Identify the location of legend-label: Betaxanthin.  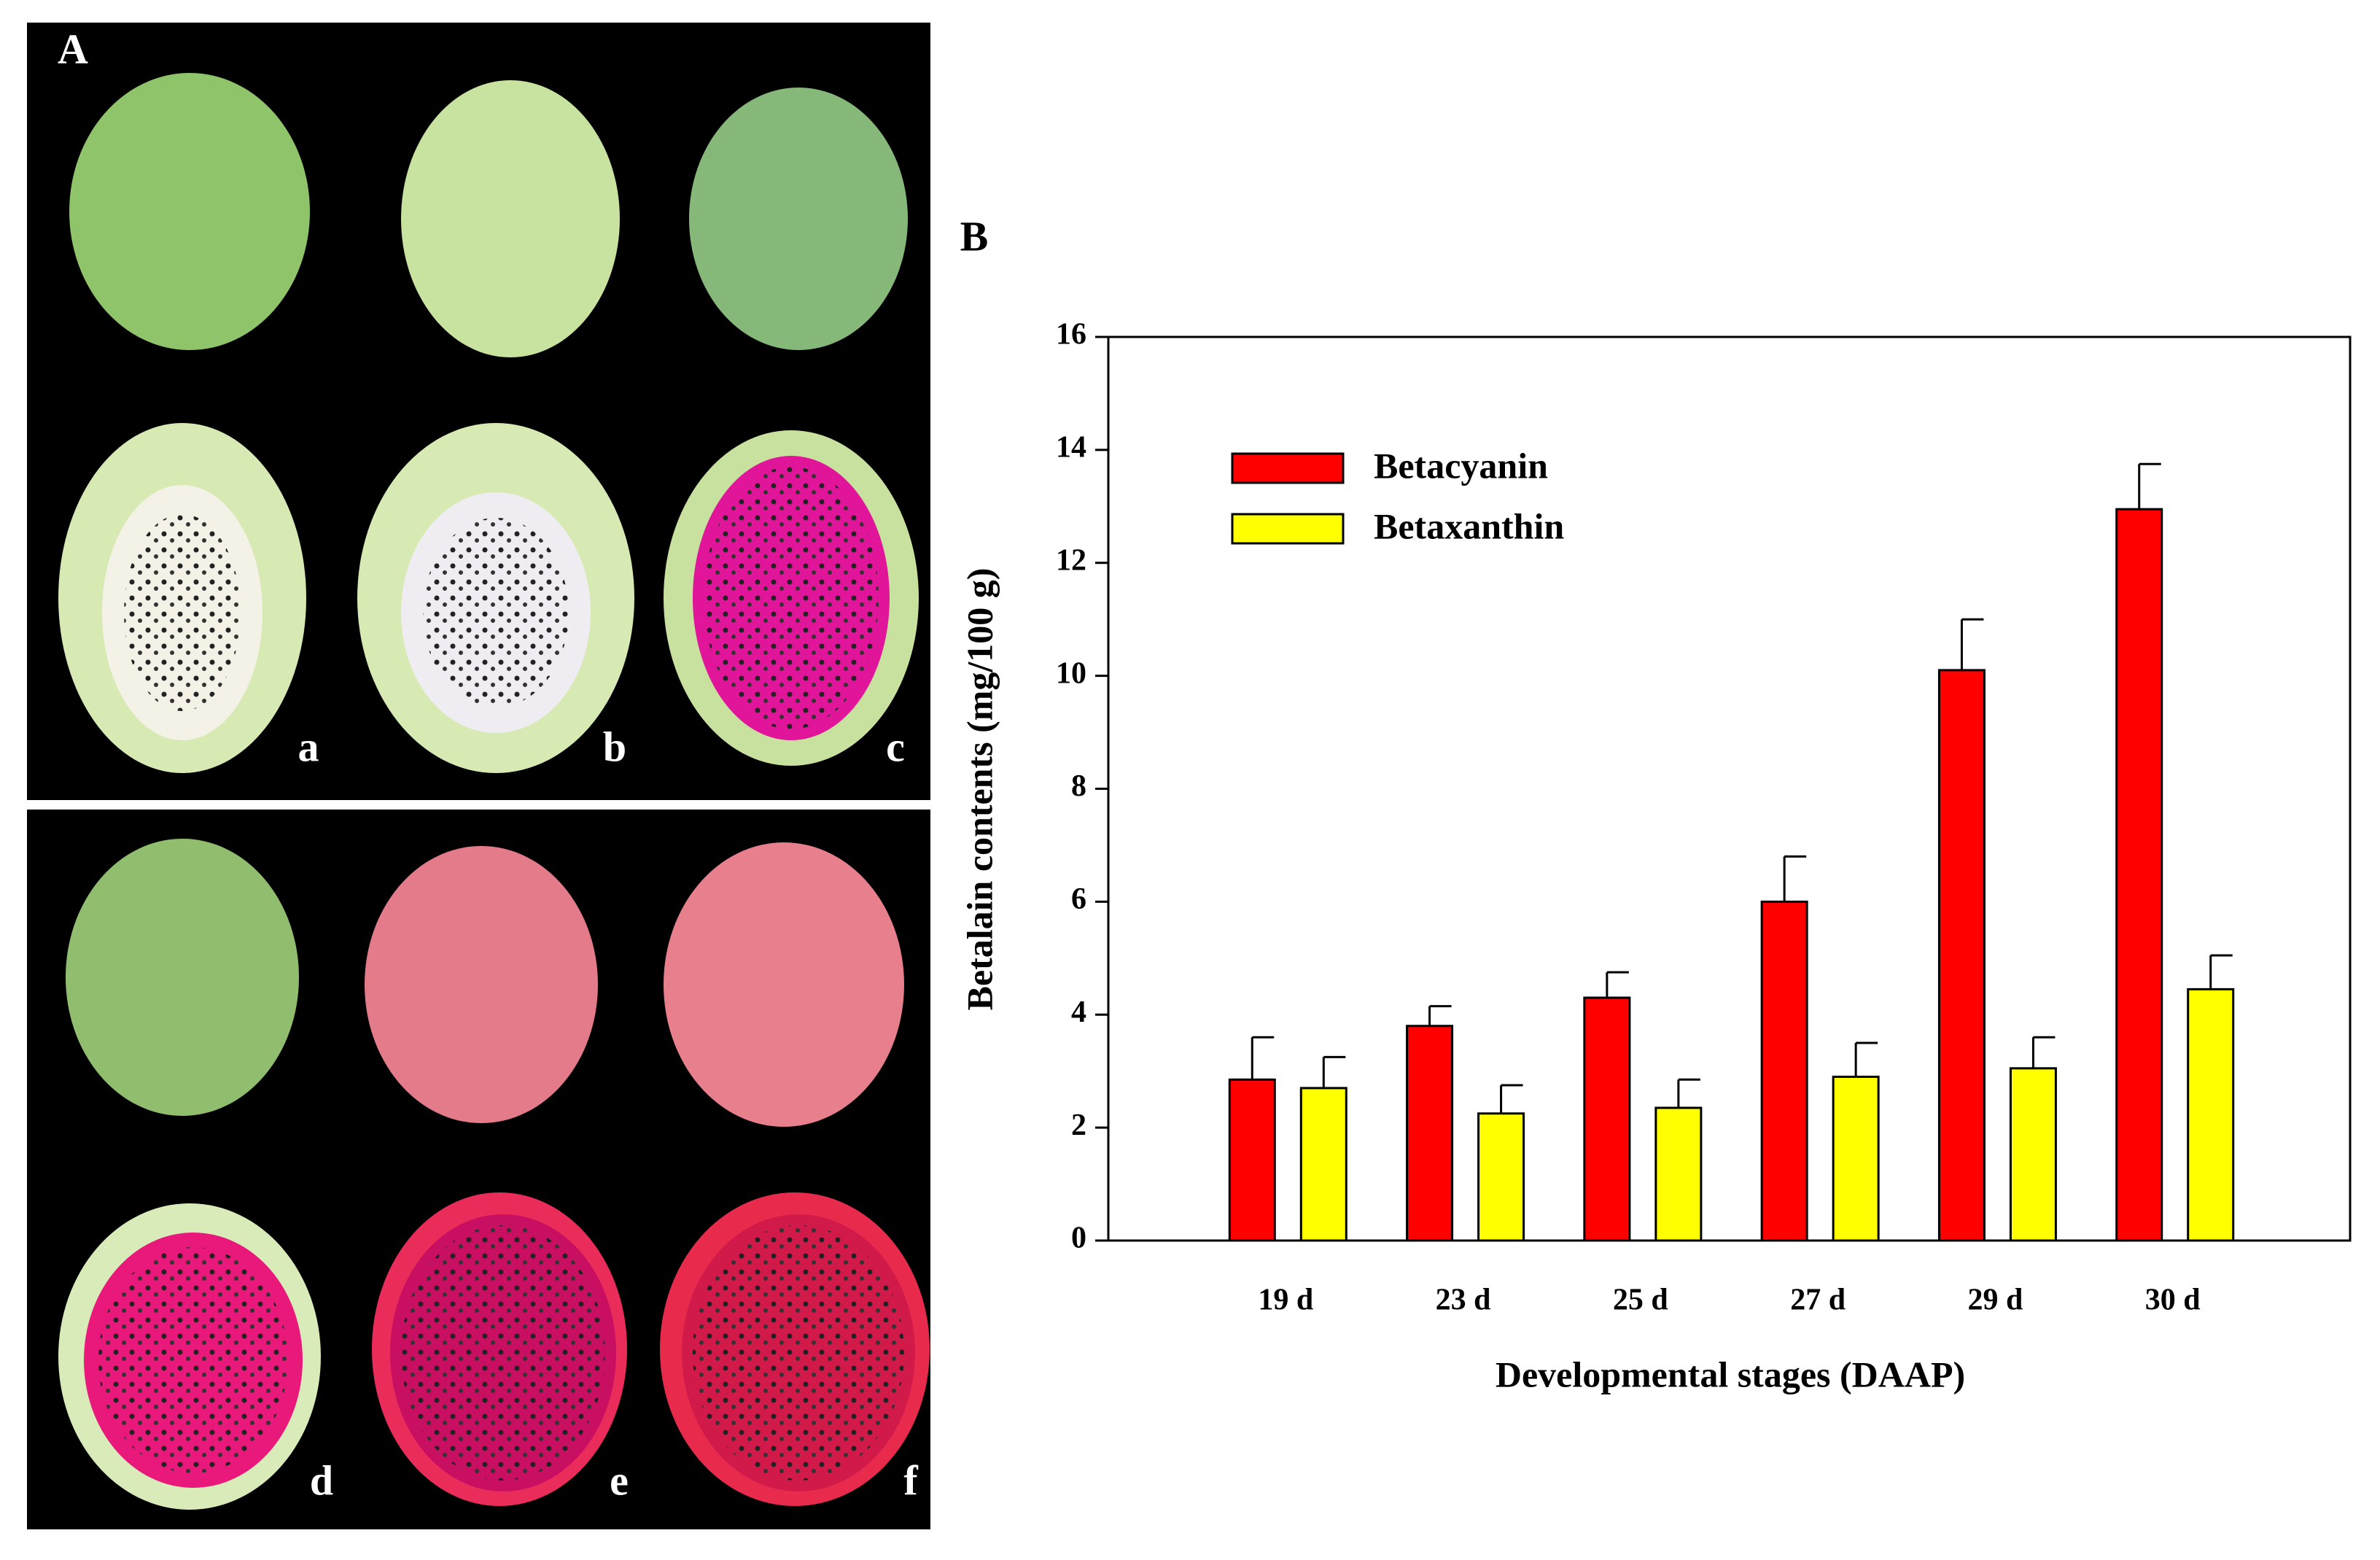
(1469, 525).